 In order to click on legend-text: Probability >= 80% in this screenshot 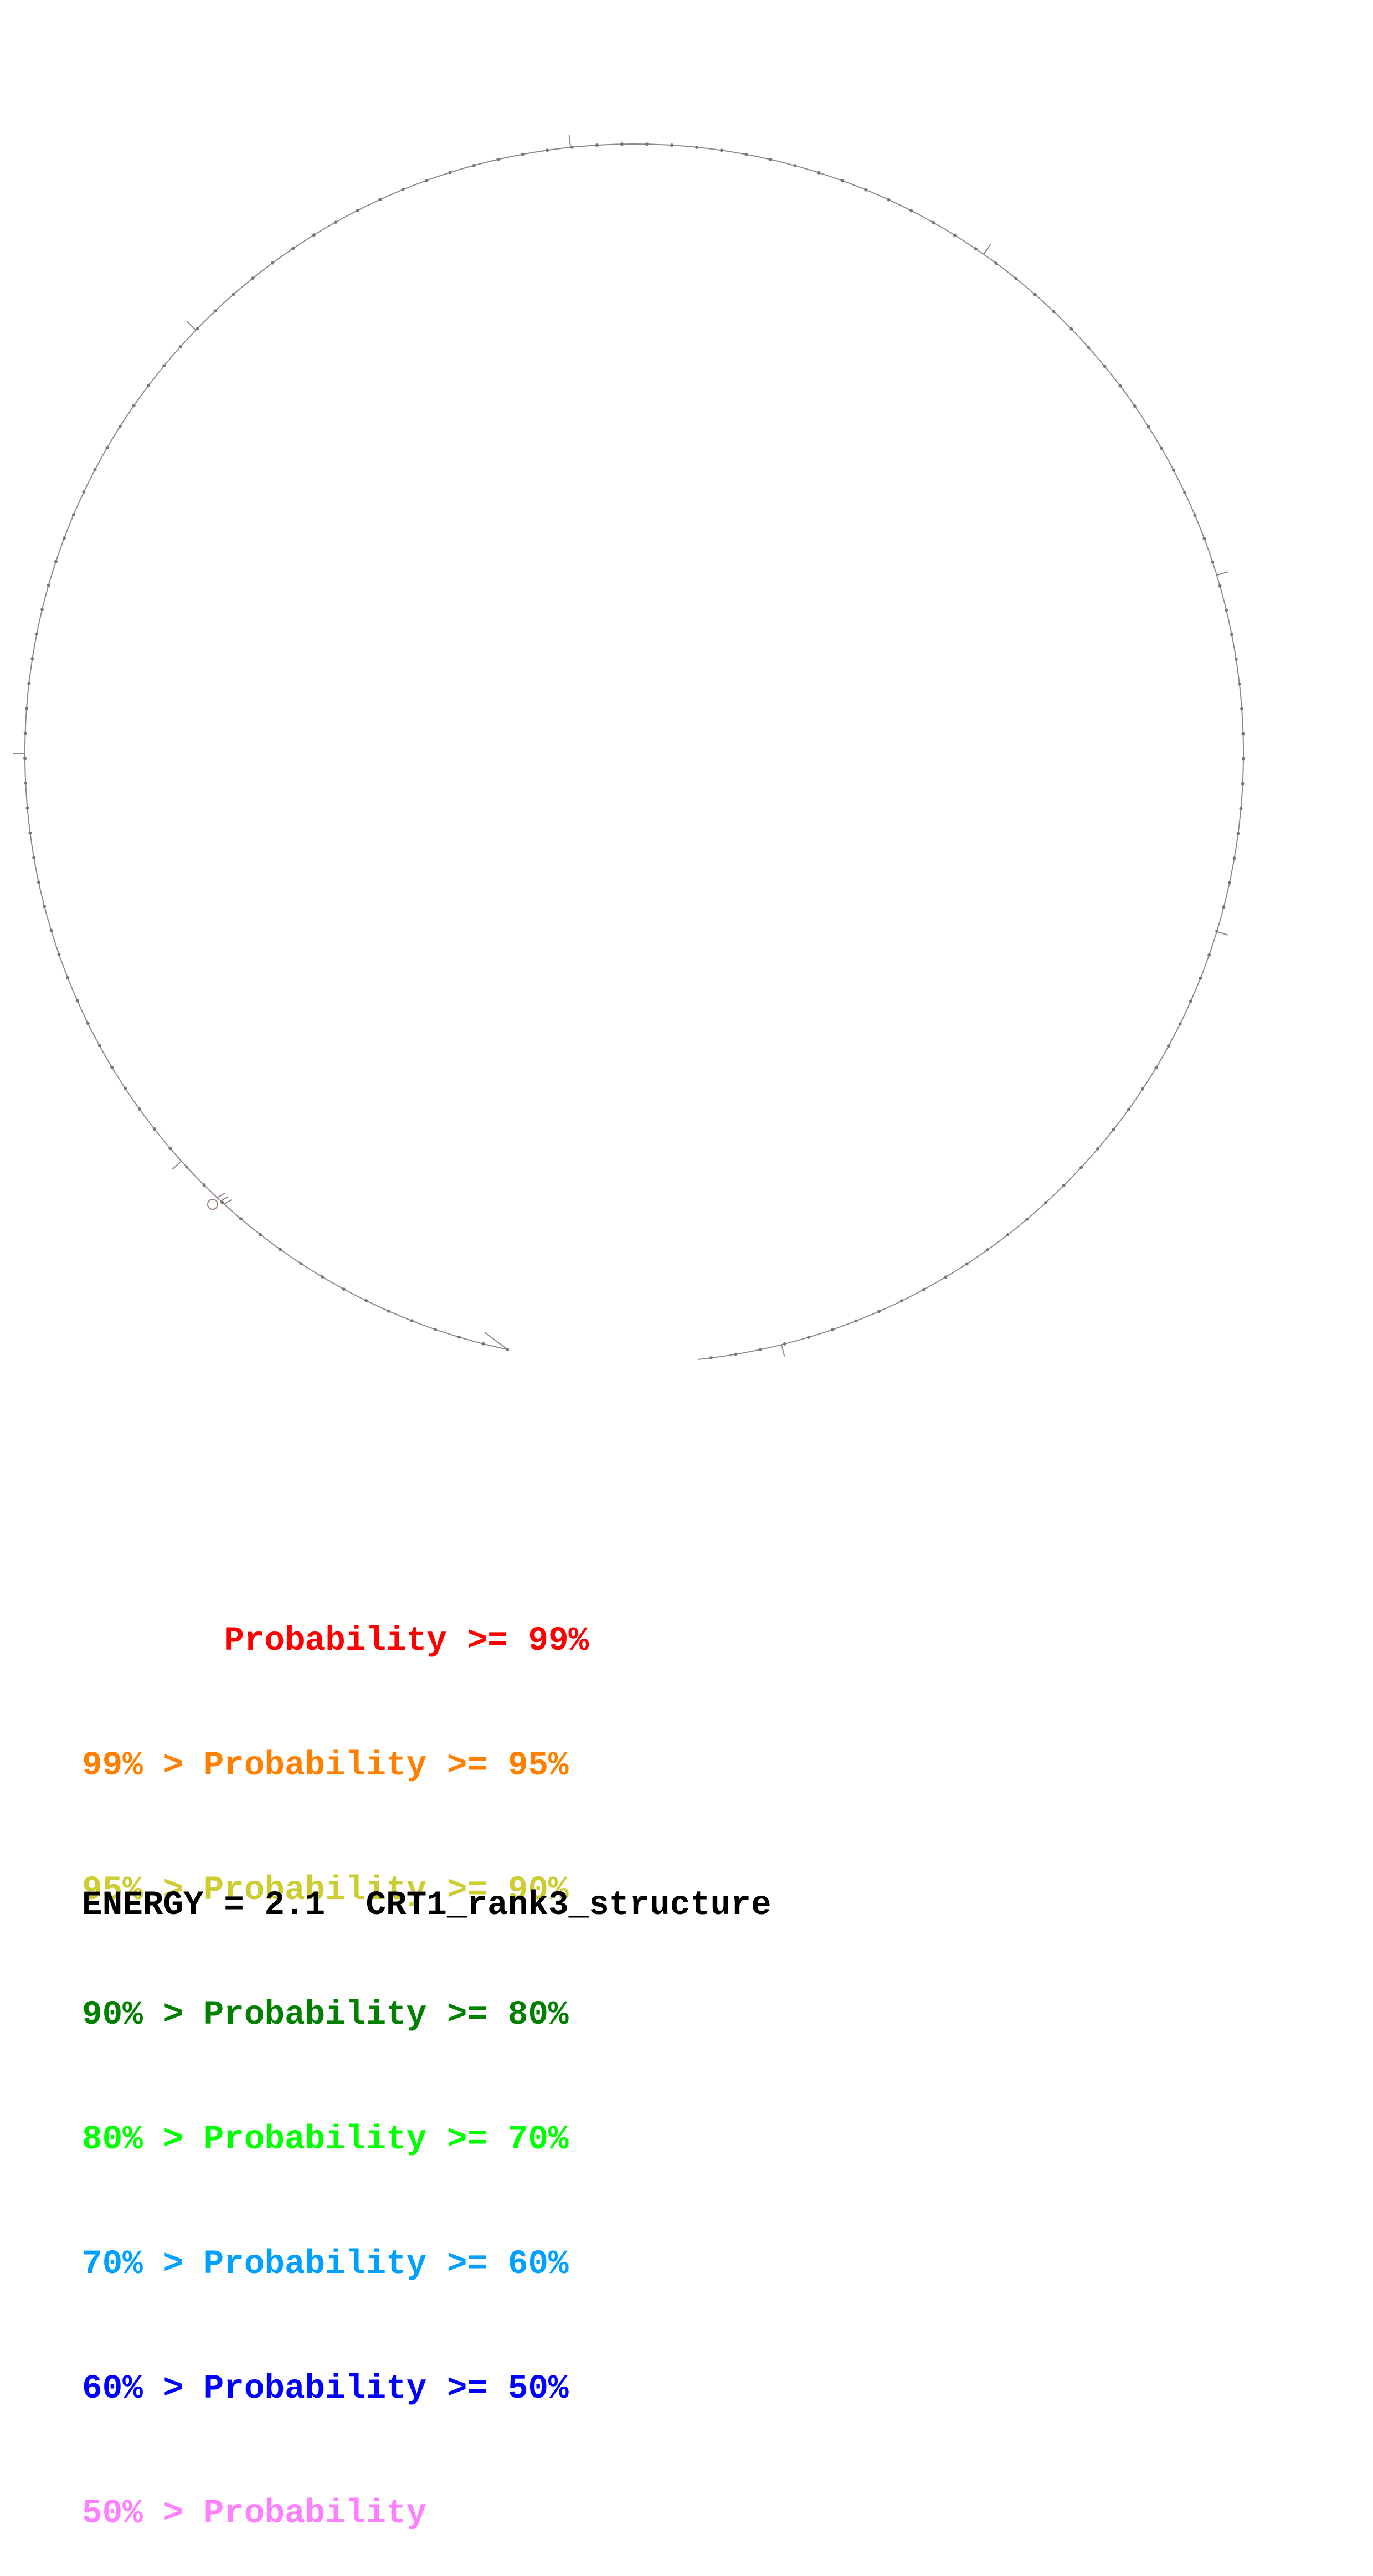, I will do `click(386, 2015)`.